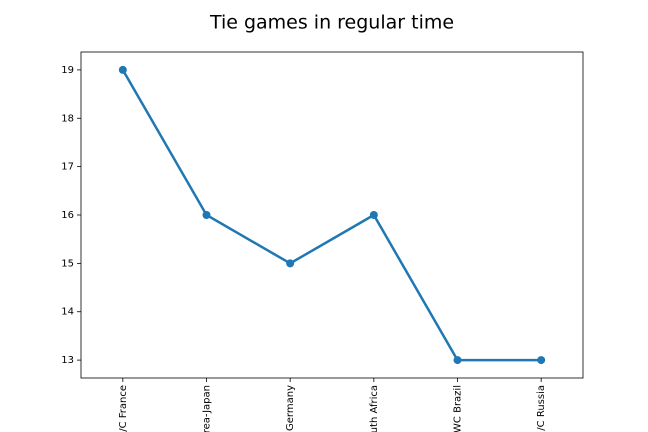 The height and width of the screenshot is (432, 648). I want to click on y-tick-label: 18, so click(67, 118).